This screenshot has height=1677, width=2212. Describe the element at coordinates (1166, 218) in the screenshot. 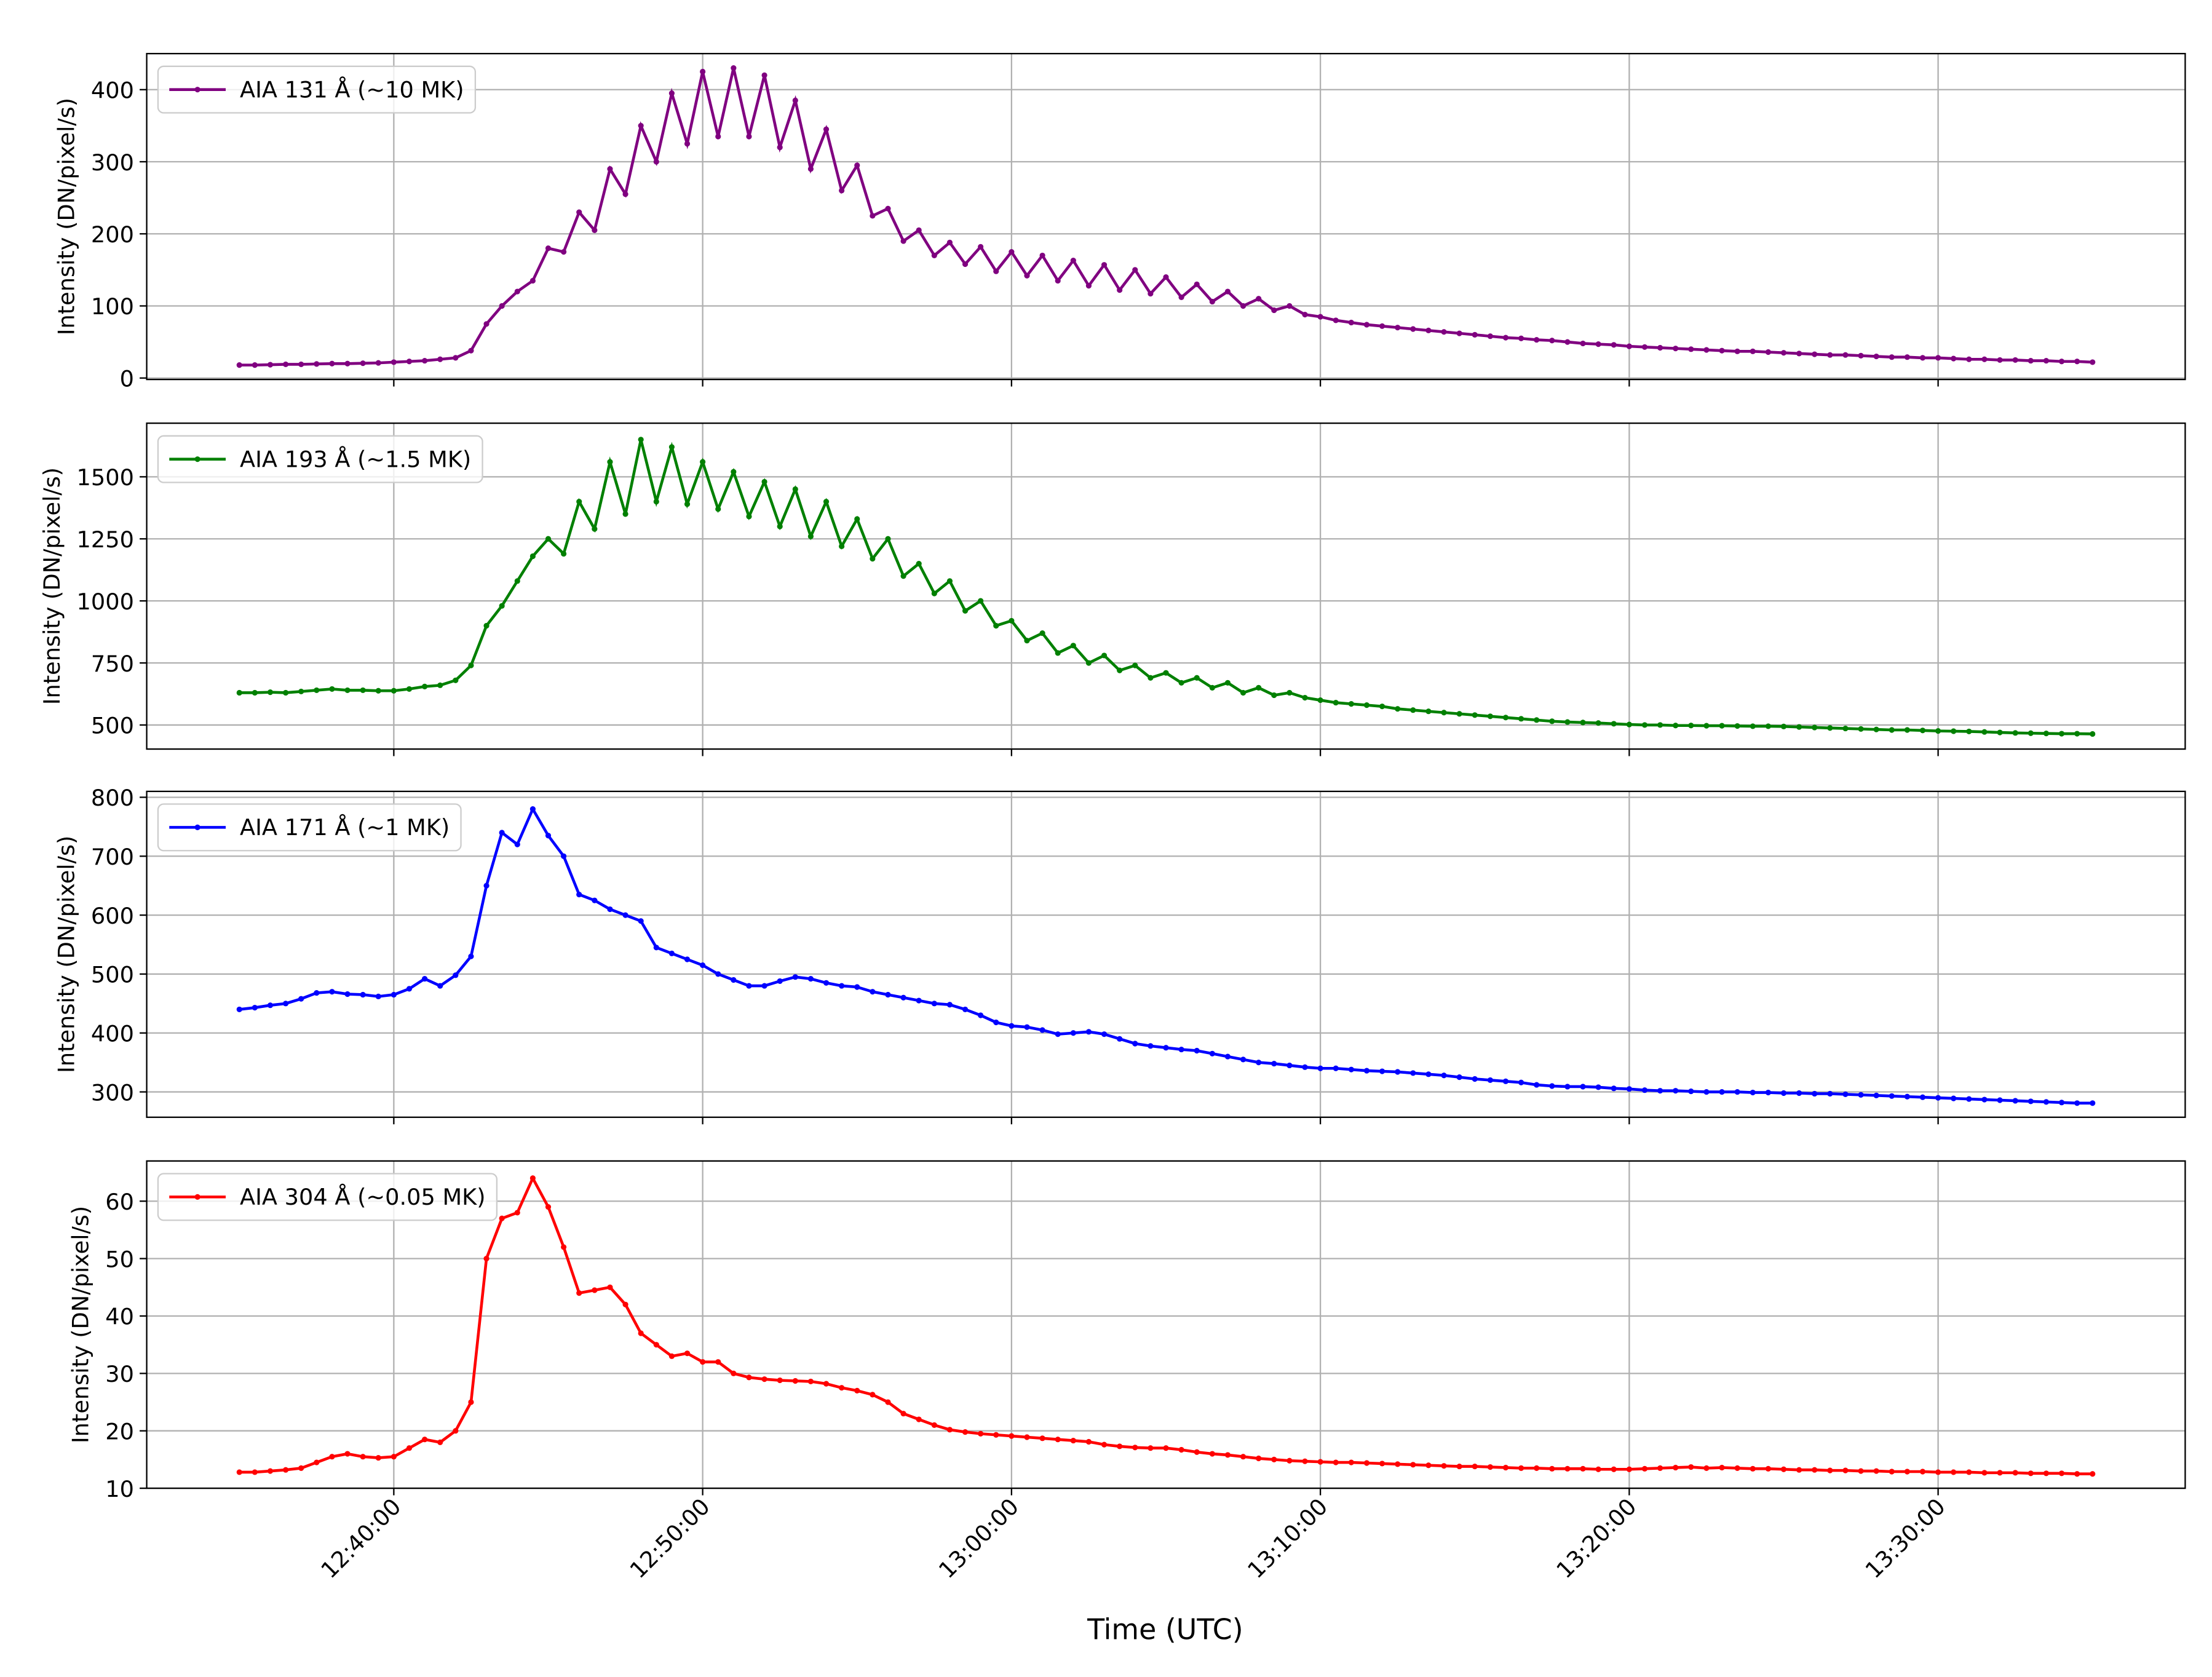

I see `series-line` at that location.